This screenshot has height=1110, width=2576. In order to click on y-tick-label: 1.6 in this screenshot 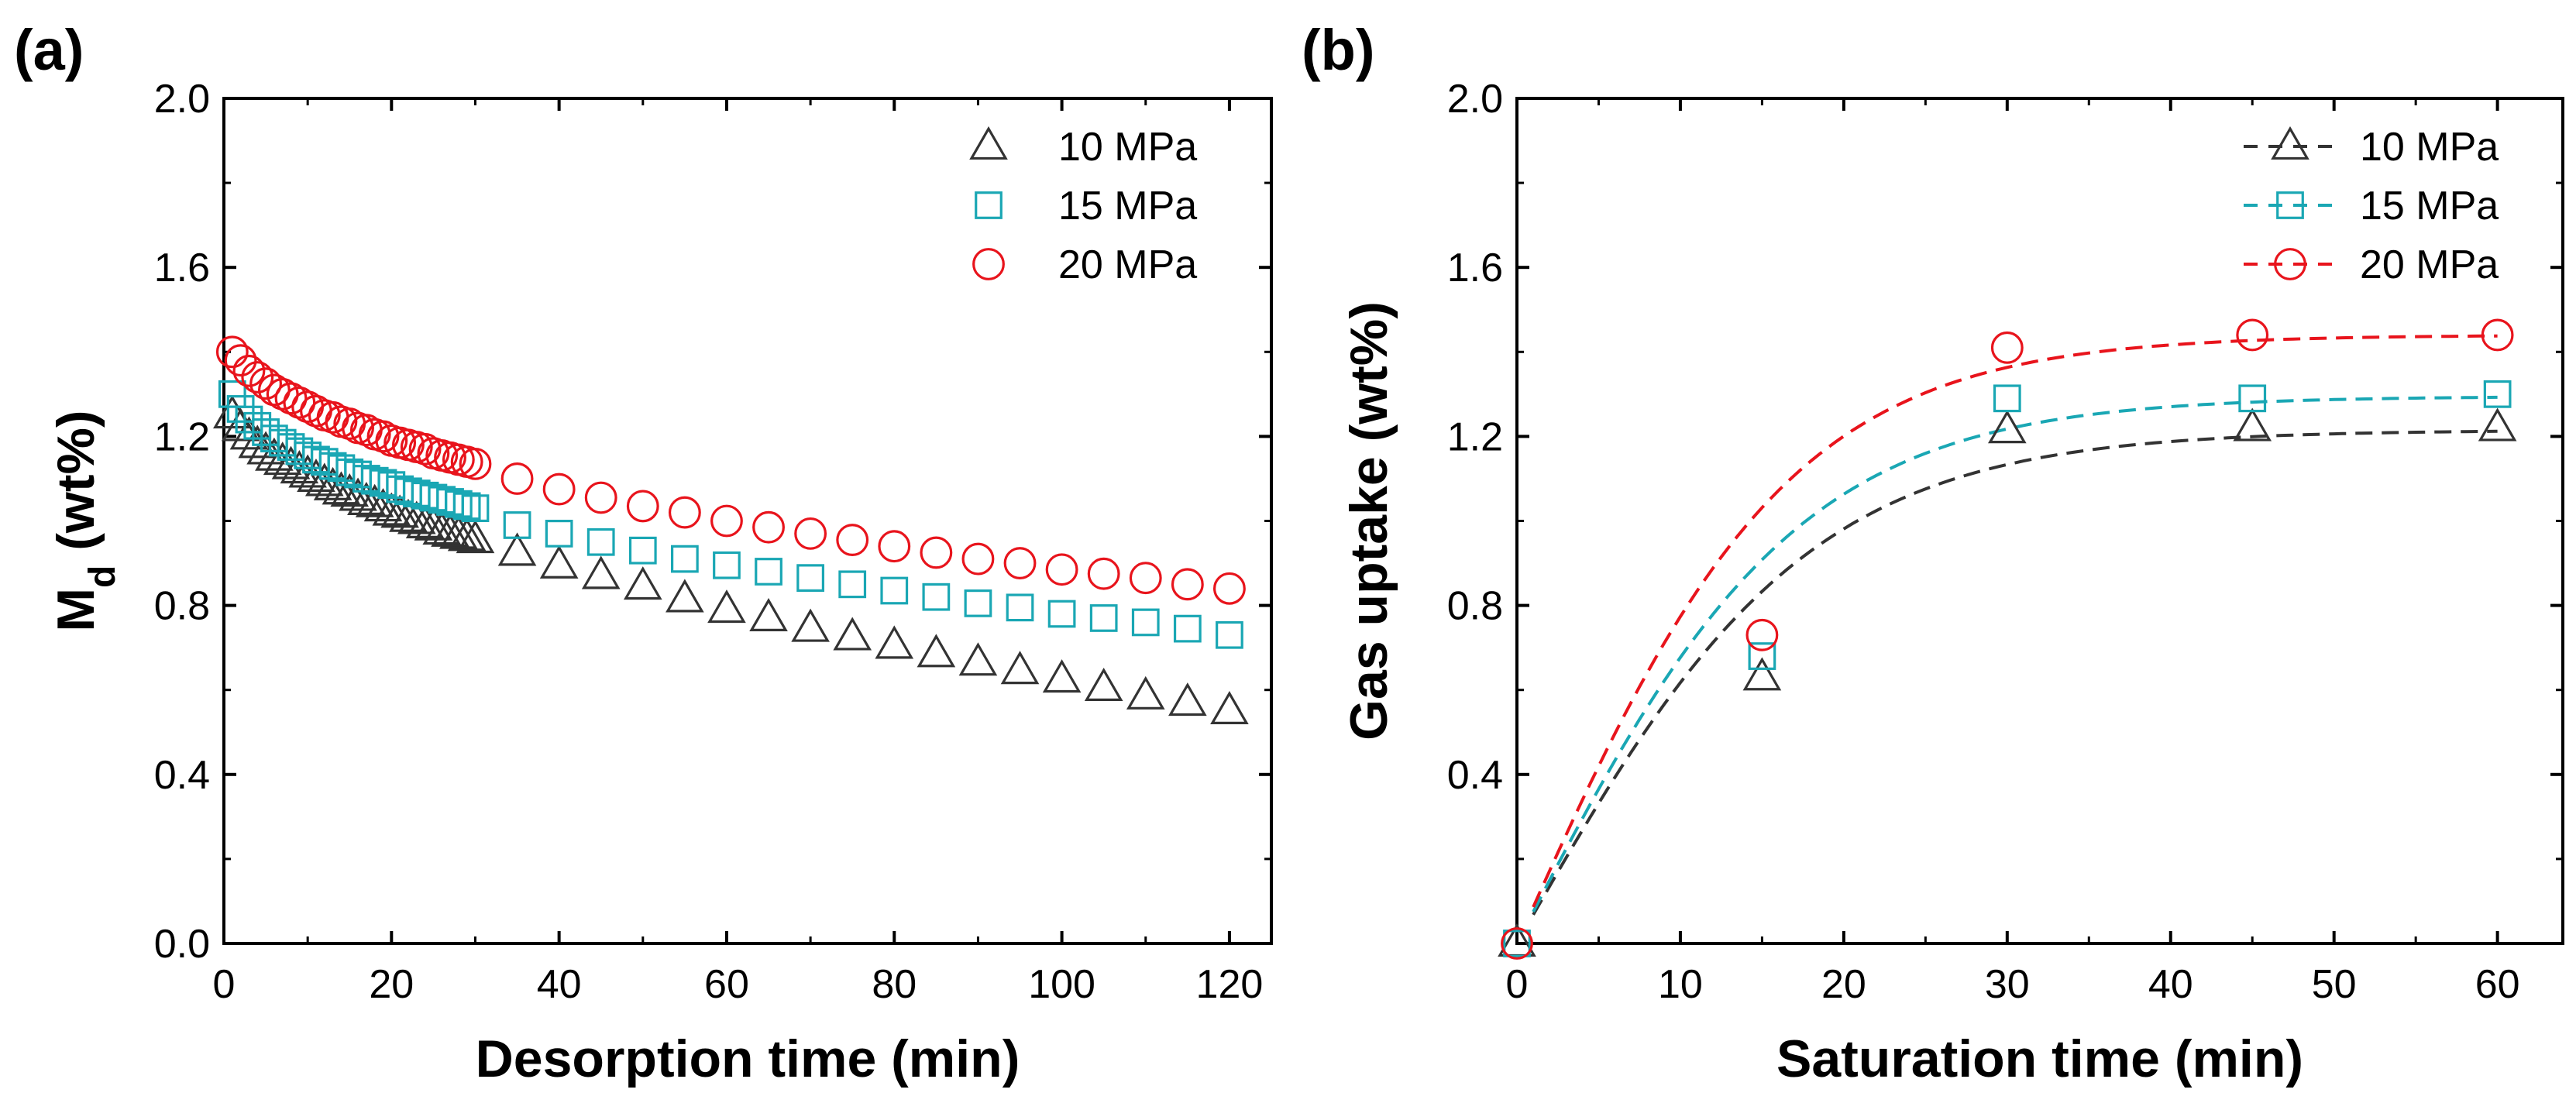, I will do `click(182, 268)`.